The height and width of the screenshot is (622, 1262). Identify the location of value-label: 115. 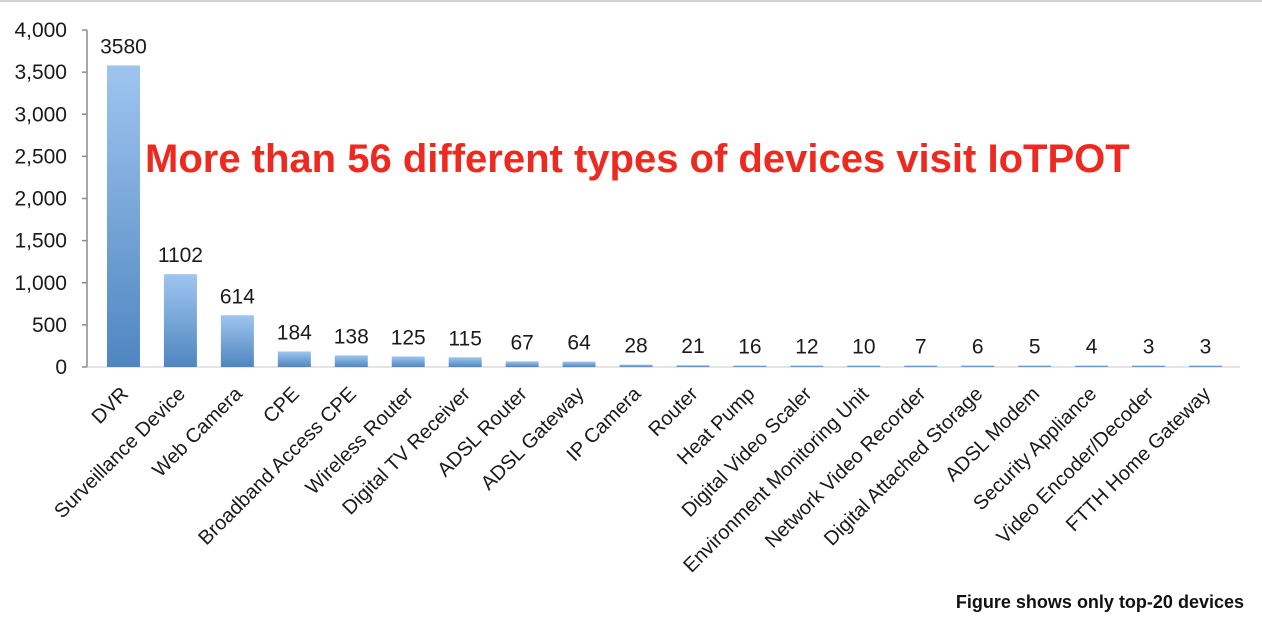
(464, 338).